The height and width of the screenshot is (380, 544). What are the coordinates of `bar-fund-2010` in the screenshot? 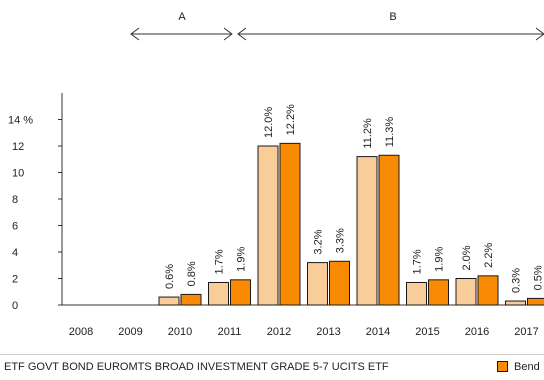 It's located at (169, 301).